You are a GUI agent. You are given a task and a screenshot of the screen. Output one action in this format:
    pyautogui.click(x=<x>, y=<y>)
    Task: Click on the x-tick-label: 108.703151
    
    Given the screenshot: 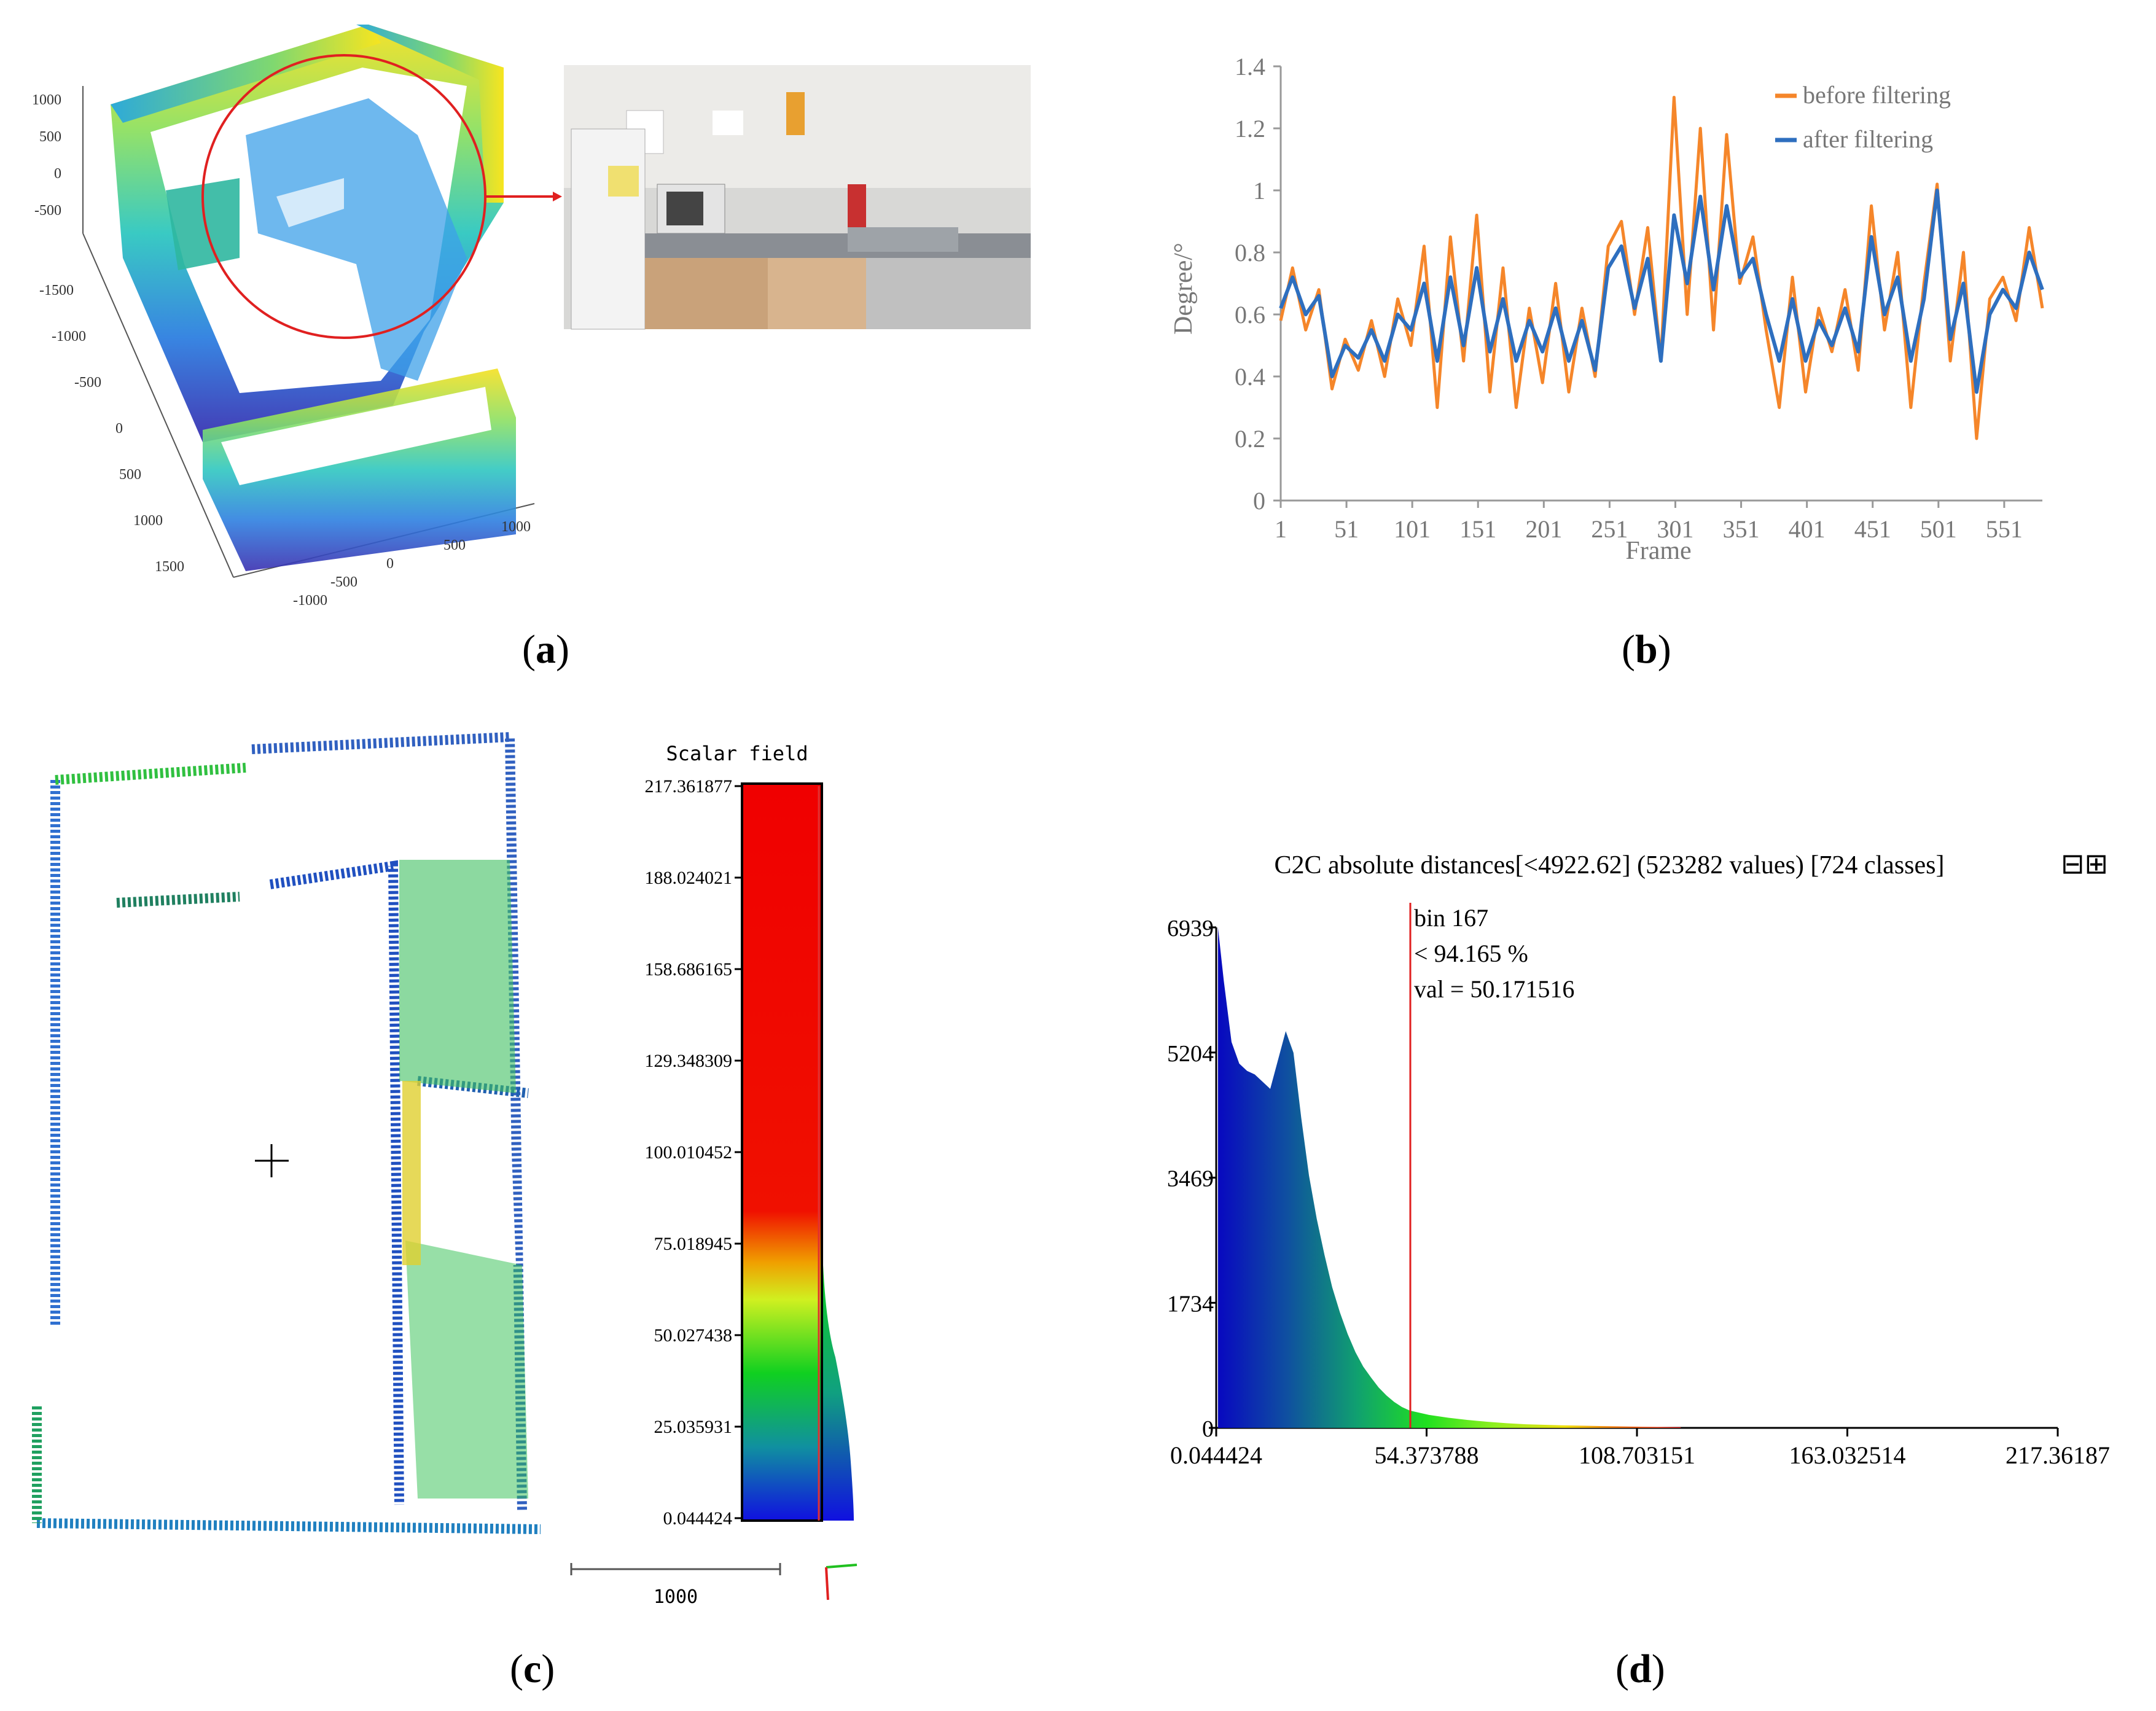 What is the action you would take?
    pyautogui.click(x=1637, y=1455)
    